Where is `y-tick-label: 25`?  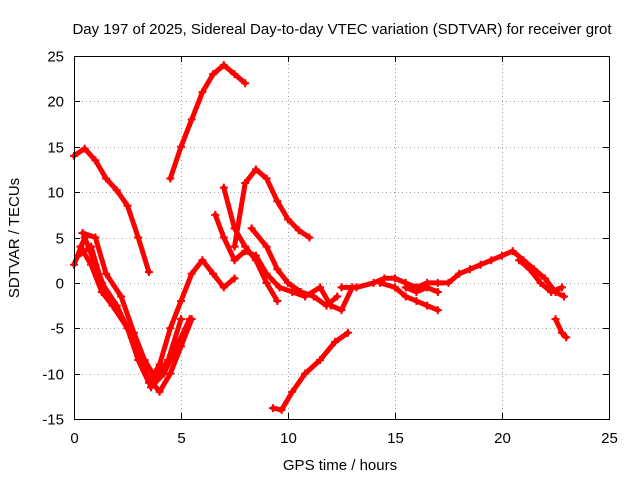 y-tick-label: 25 is located at coordinates (55, 57).